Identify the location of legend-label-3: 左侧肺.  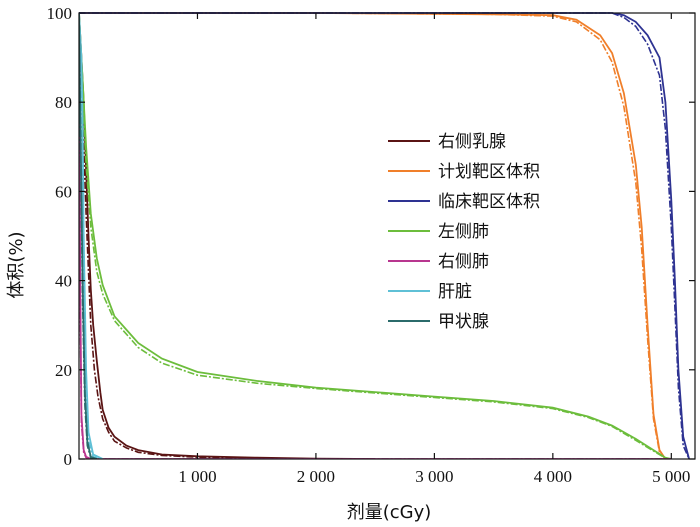
(463, 232).